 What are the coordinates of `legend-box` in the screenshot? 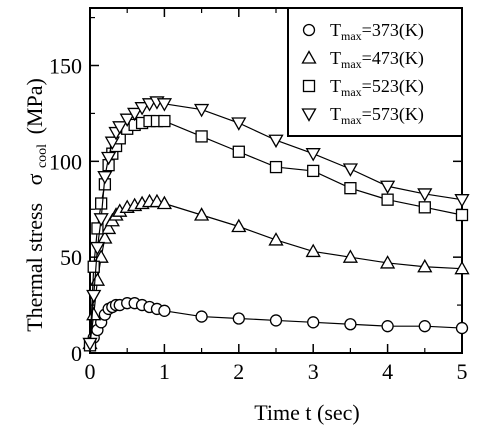 It's located at (375, 72).